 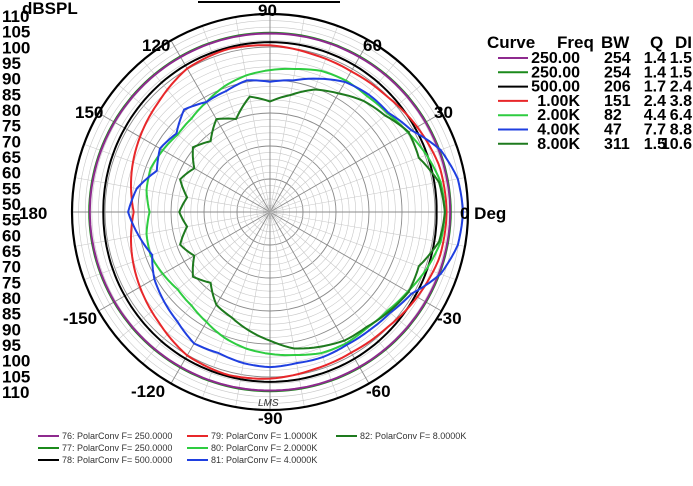 I want to click on table-cell-q: 1.5, so click(x=655, y=144).